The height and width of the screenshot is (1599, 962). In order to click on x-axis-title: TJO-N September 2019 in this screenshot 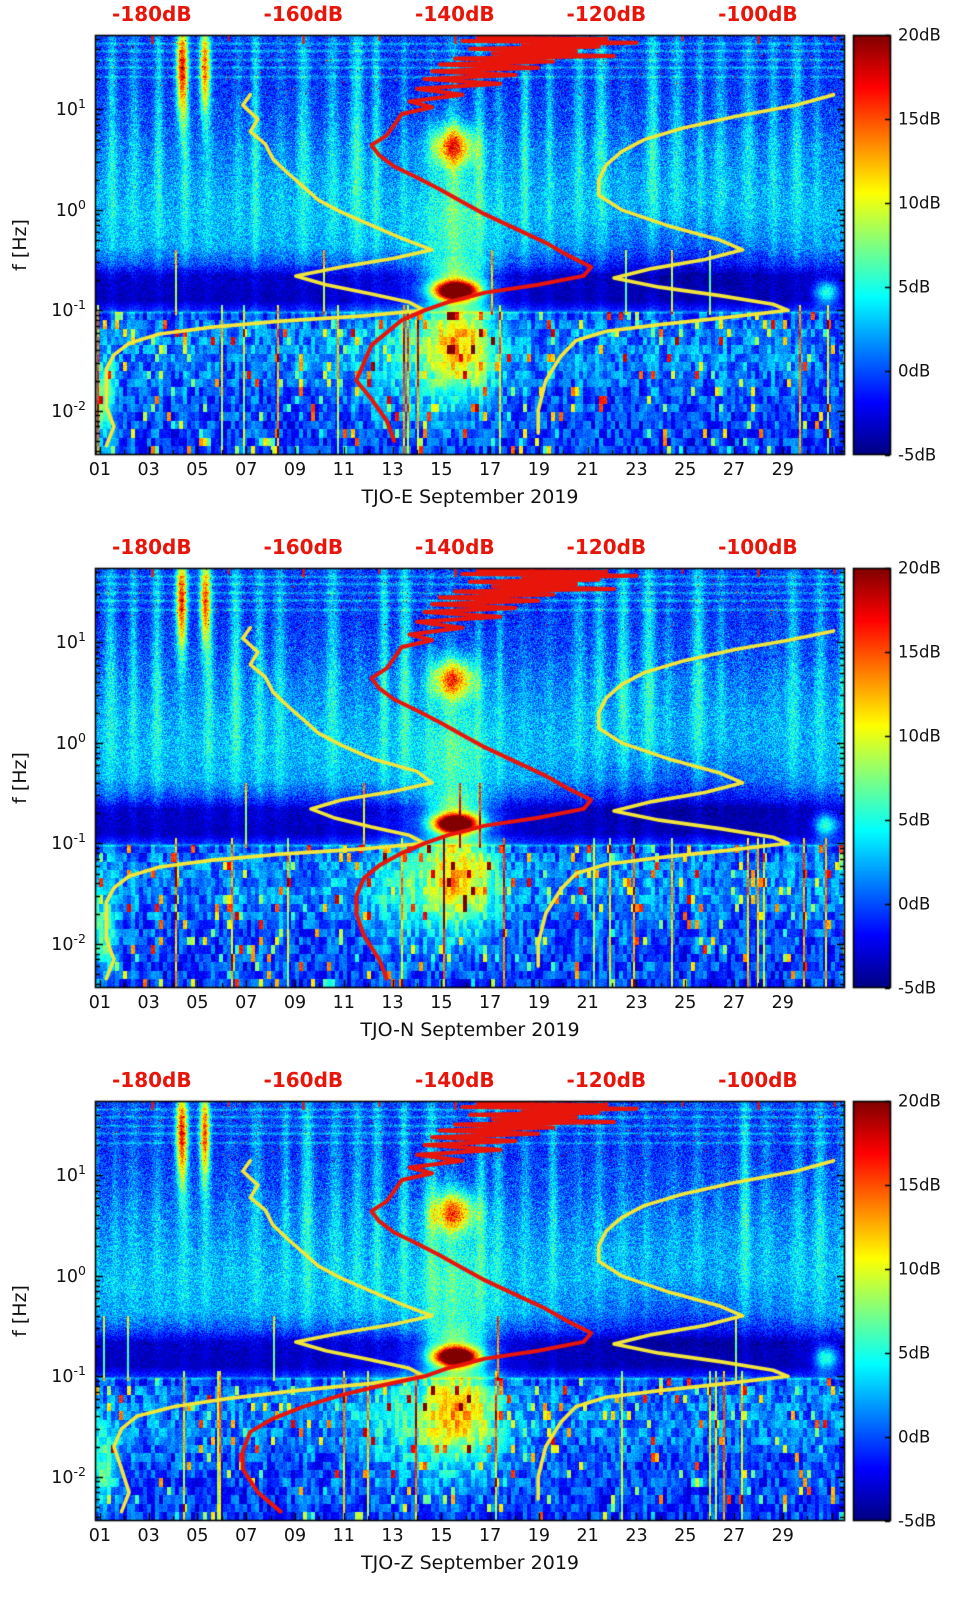, I will do `click(470, 1030)`.